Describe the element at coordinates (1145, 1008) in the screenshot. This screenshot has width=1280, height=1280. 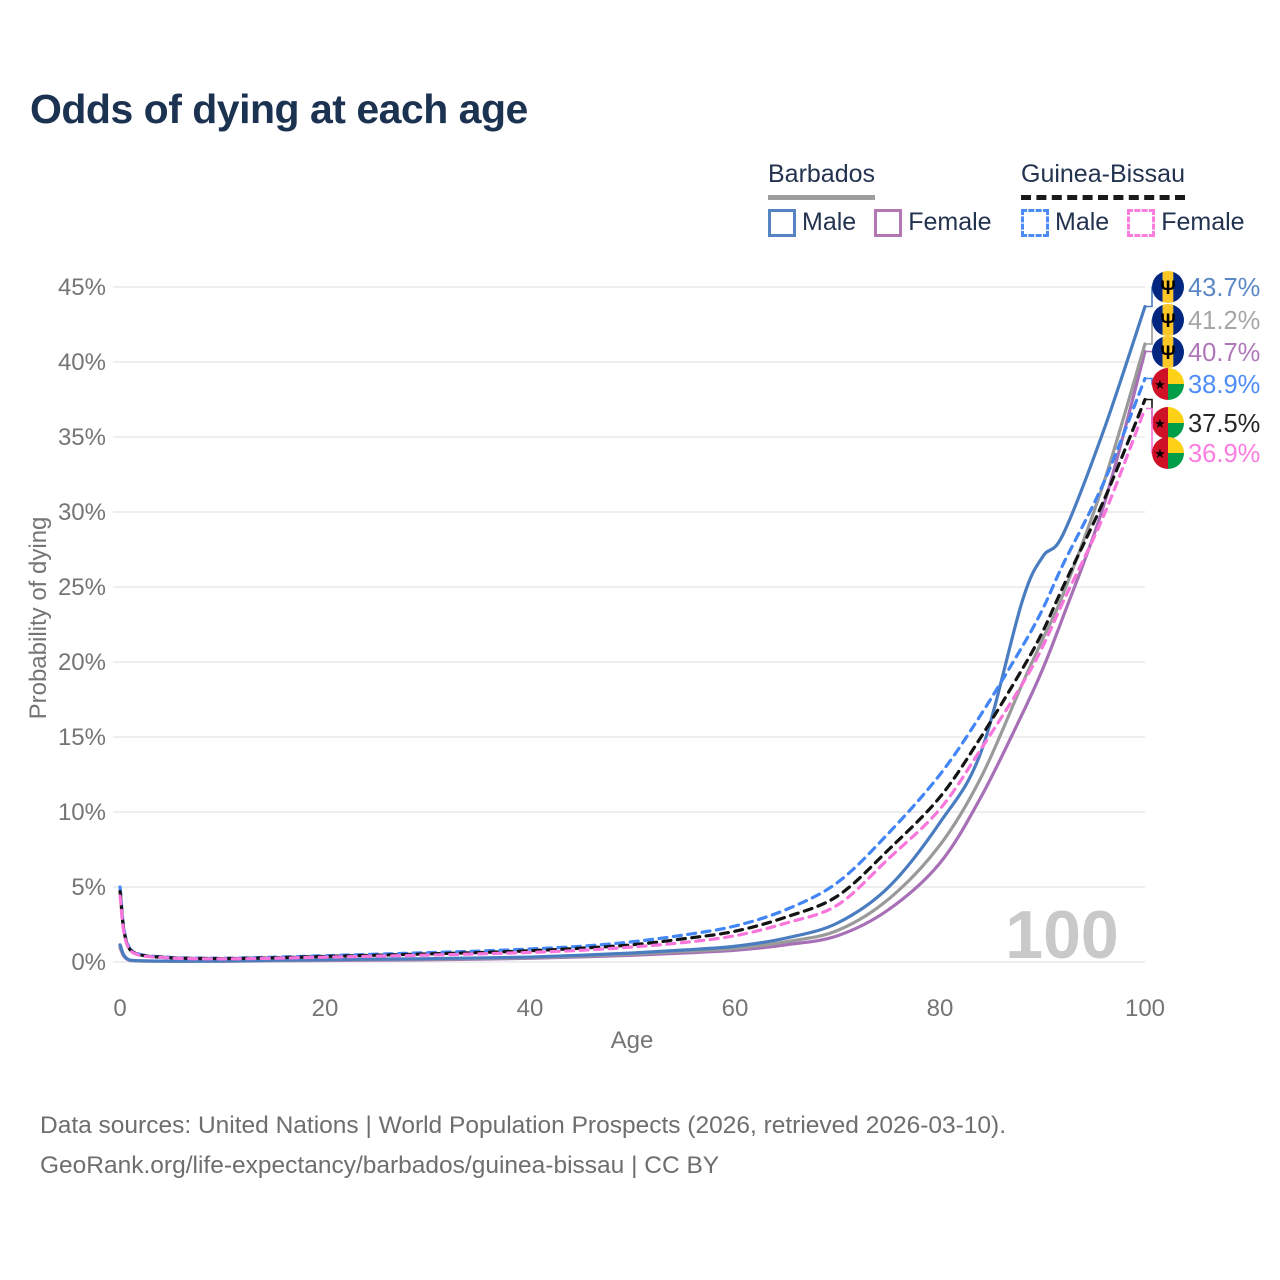
I see `x-tick-label: 100` at that location.